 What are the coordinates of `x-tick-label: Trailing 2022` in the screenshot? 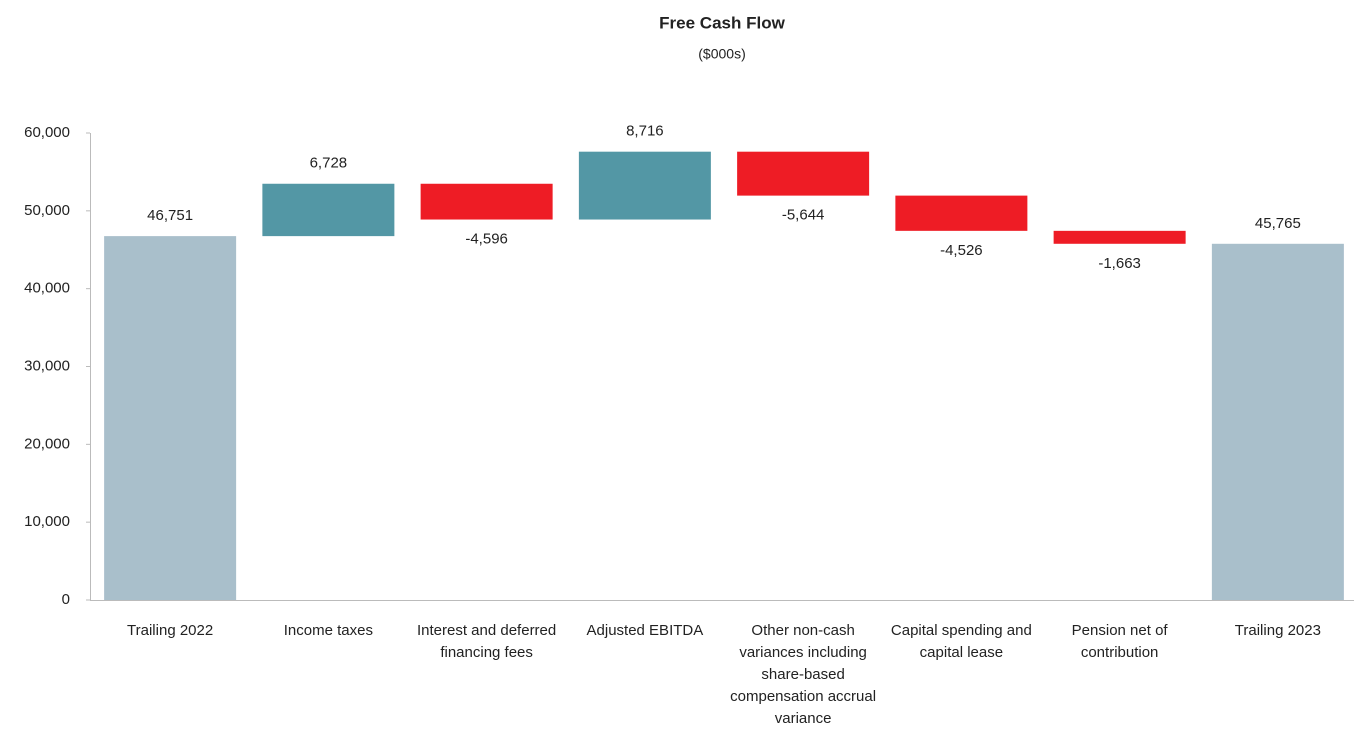 It's located at (170, 630).